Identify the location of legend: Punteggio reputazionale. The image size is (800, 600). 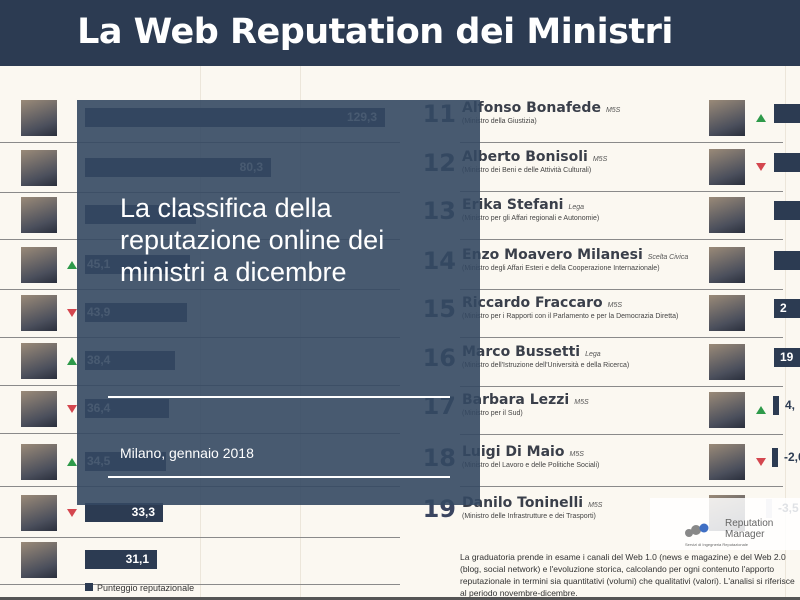
(139, 588).